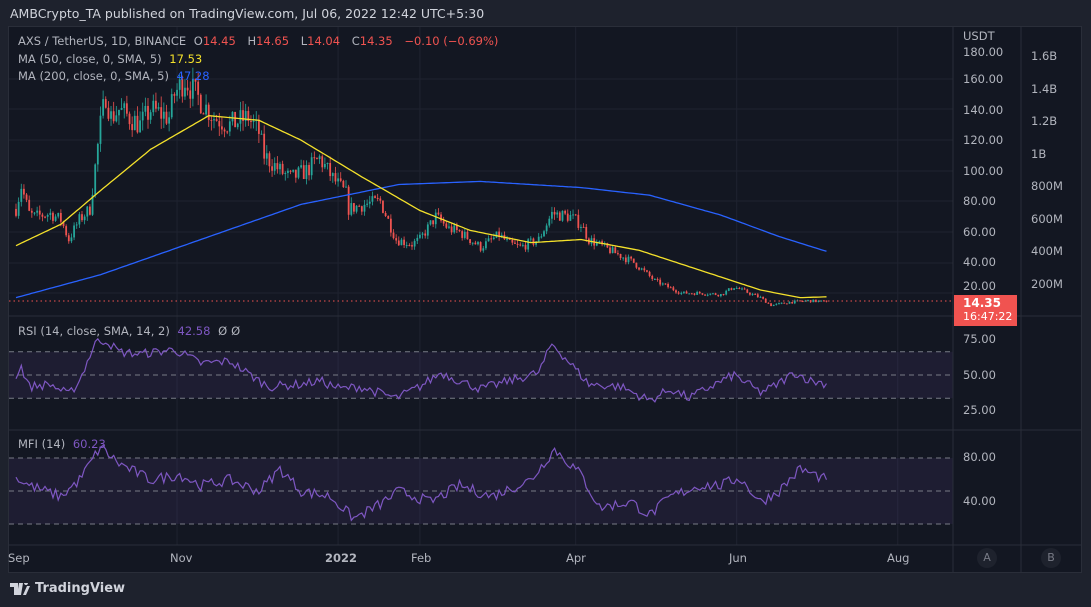  What do you see at coordinates (1039, 153) in the screenshot?
I see `volume-tick: 1B` at bounding box center [1039, 153].